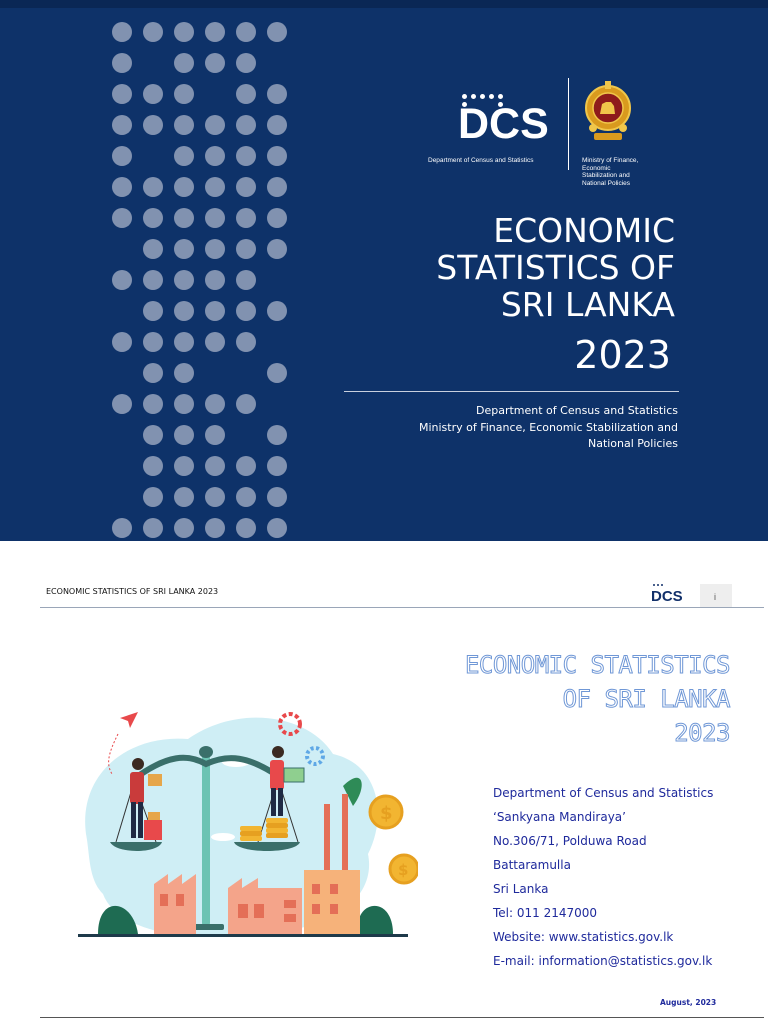 Image resolution: width=768 pixels, height=1024 pixels. Describe the element at coordinates (667, 596) in the screenshot. I see `header-dcs-logo: DCS` at that location.